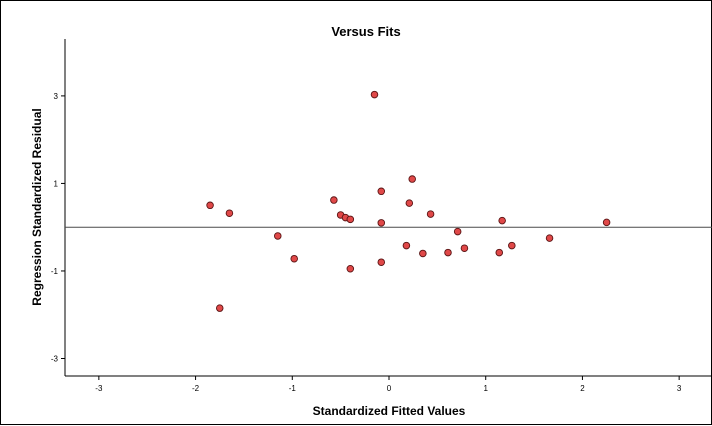  What do you see at coordinates (37, 206) in the screenshot?
I see `y-axis-label: Regression Standardized Residual` at bounding box center [37, 206].